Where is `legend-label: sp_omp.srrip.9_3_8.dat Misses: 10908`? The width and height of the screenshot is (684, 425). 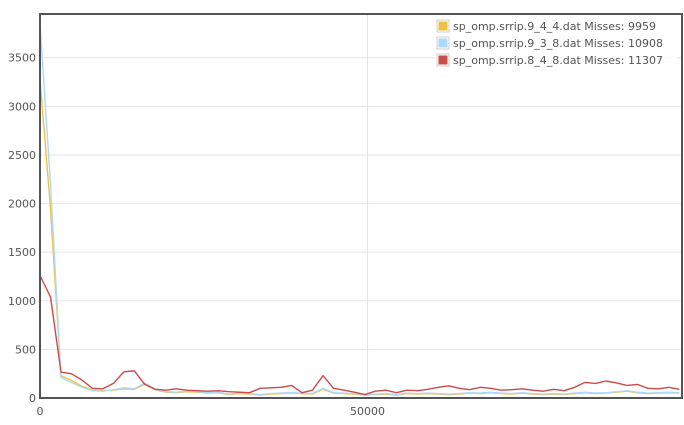
legend-label: sp_omp.srrip.9_3_8.dat Misses: 10908 is located at coordinates (558, 43).